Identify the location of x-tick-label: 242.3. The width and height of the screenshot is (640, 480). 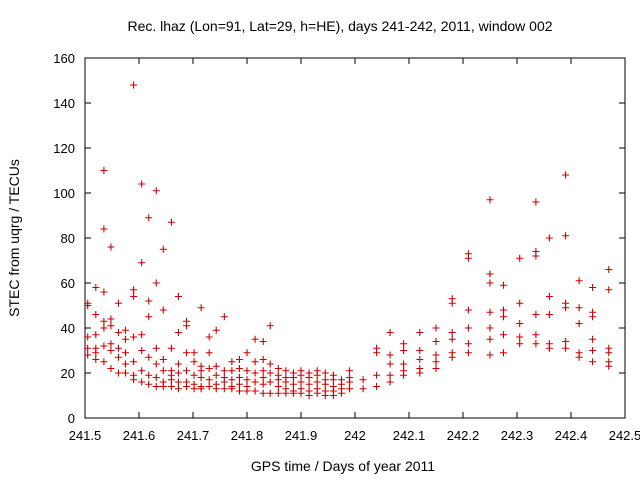
(517, 435).